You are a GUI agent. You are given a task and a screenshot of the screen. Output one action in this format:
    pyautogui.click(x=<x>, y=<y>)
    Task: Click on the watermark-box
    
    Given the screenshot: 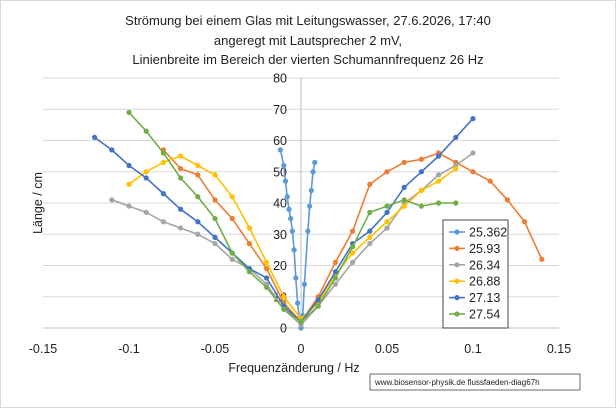 What is the action you would take?
    pyautogui.click(x=475, y=382)
    